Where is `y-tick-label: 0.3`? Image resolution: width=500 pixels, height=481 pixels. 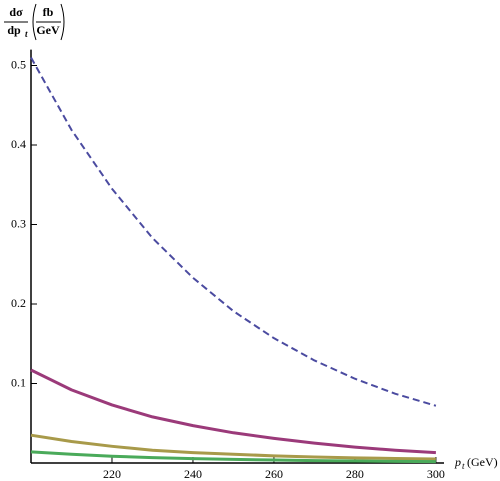
y-tick-label: 0.3 is located at coordinates (18, 223).